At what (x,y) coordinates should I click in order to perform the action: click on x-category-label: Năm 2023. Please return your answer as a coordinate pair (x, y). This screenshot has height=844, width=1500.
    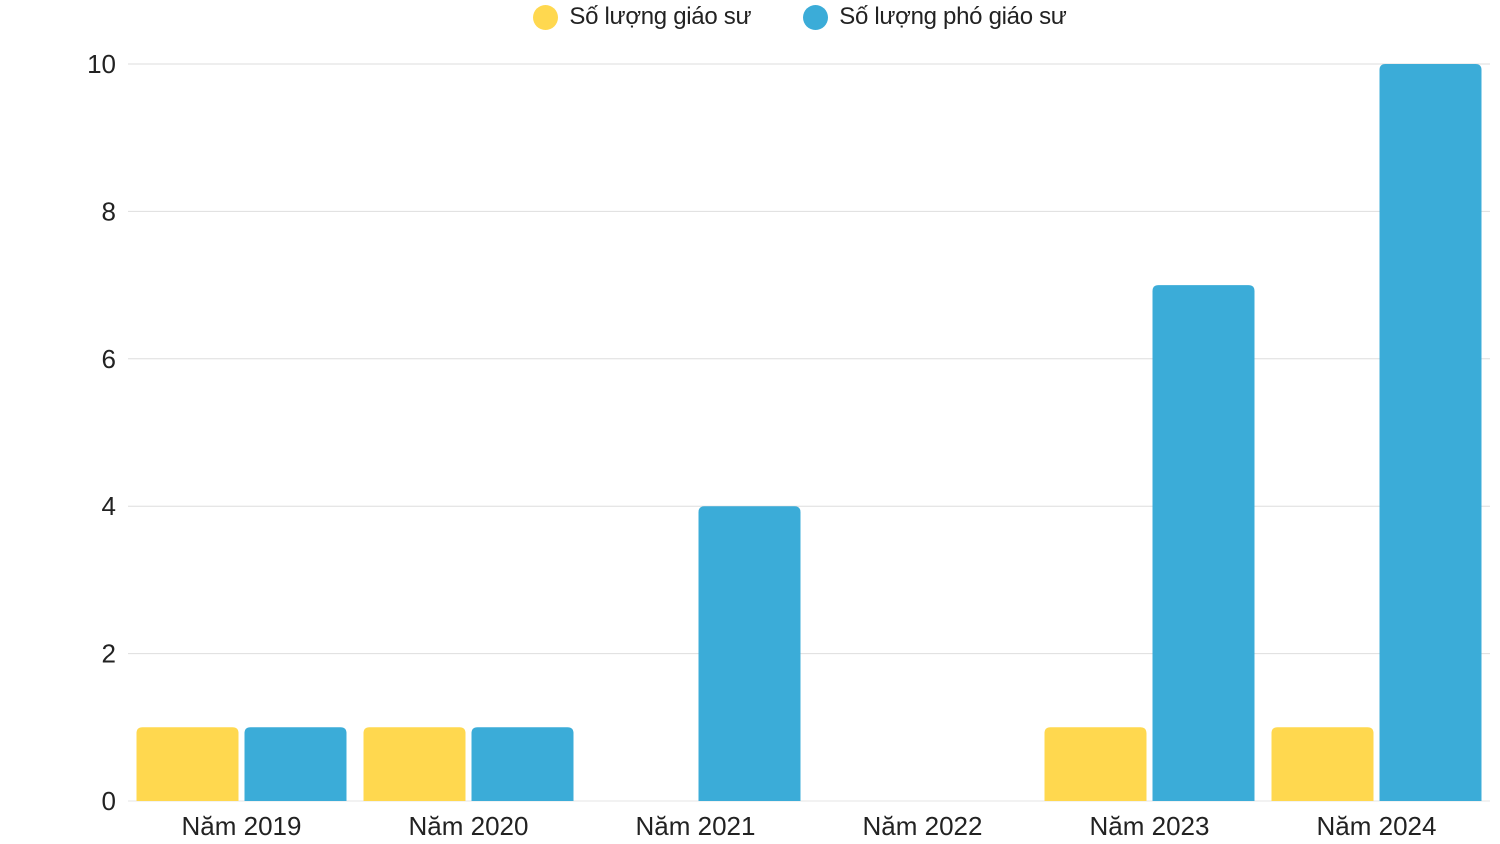
    Looking at the image, I should click on (1150, 826).